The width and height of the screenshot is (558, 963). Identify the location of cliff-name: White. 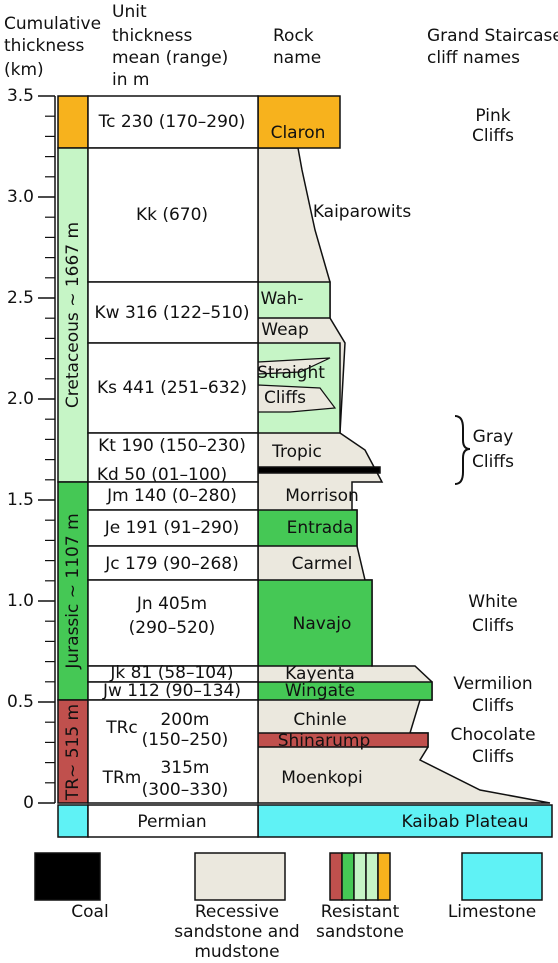
(492, 602).